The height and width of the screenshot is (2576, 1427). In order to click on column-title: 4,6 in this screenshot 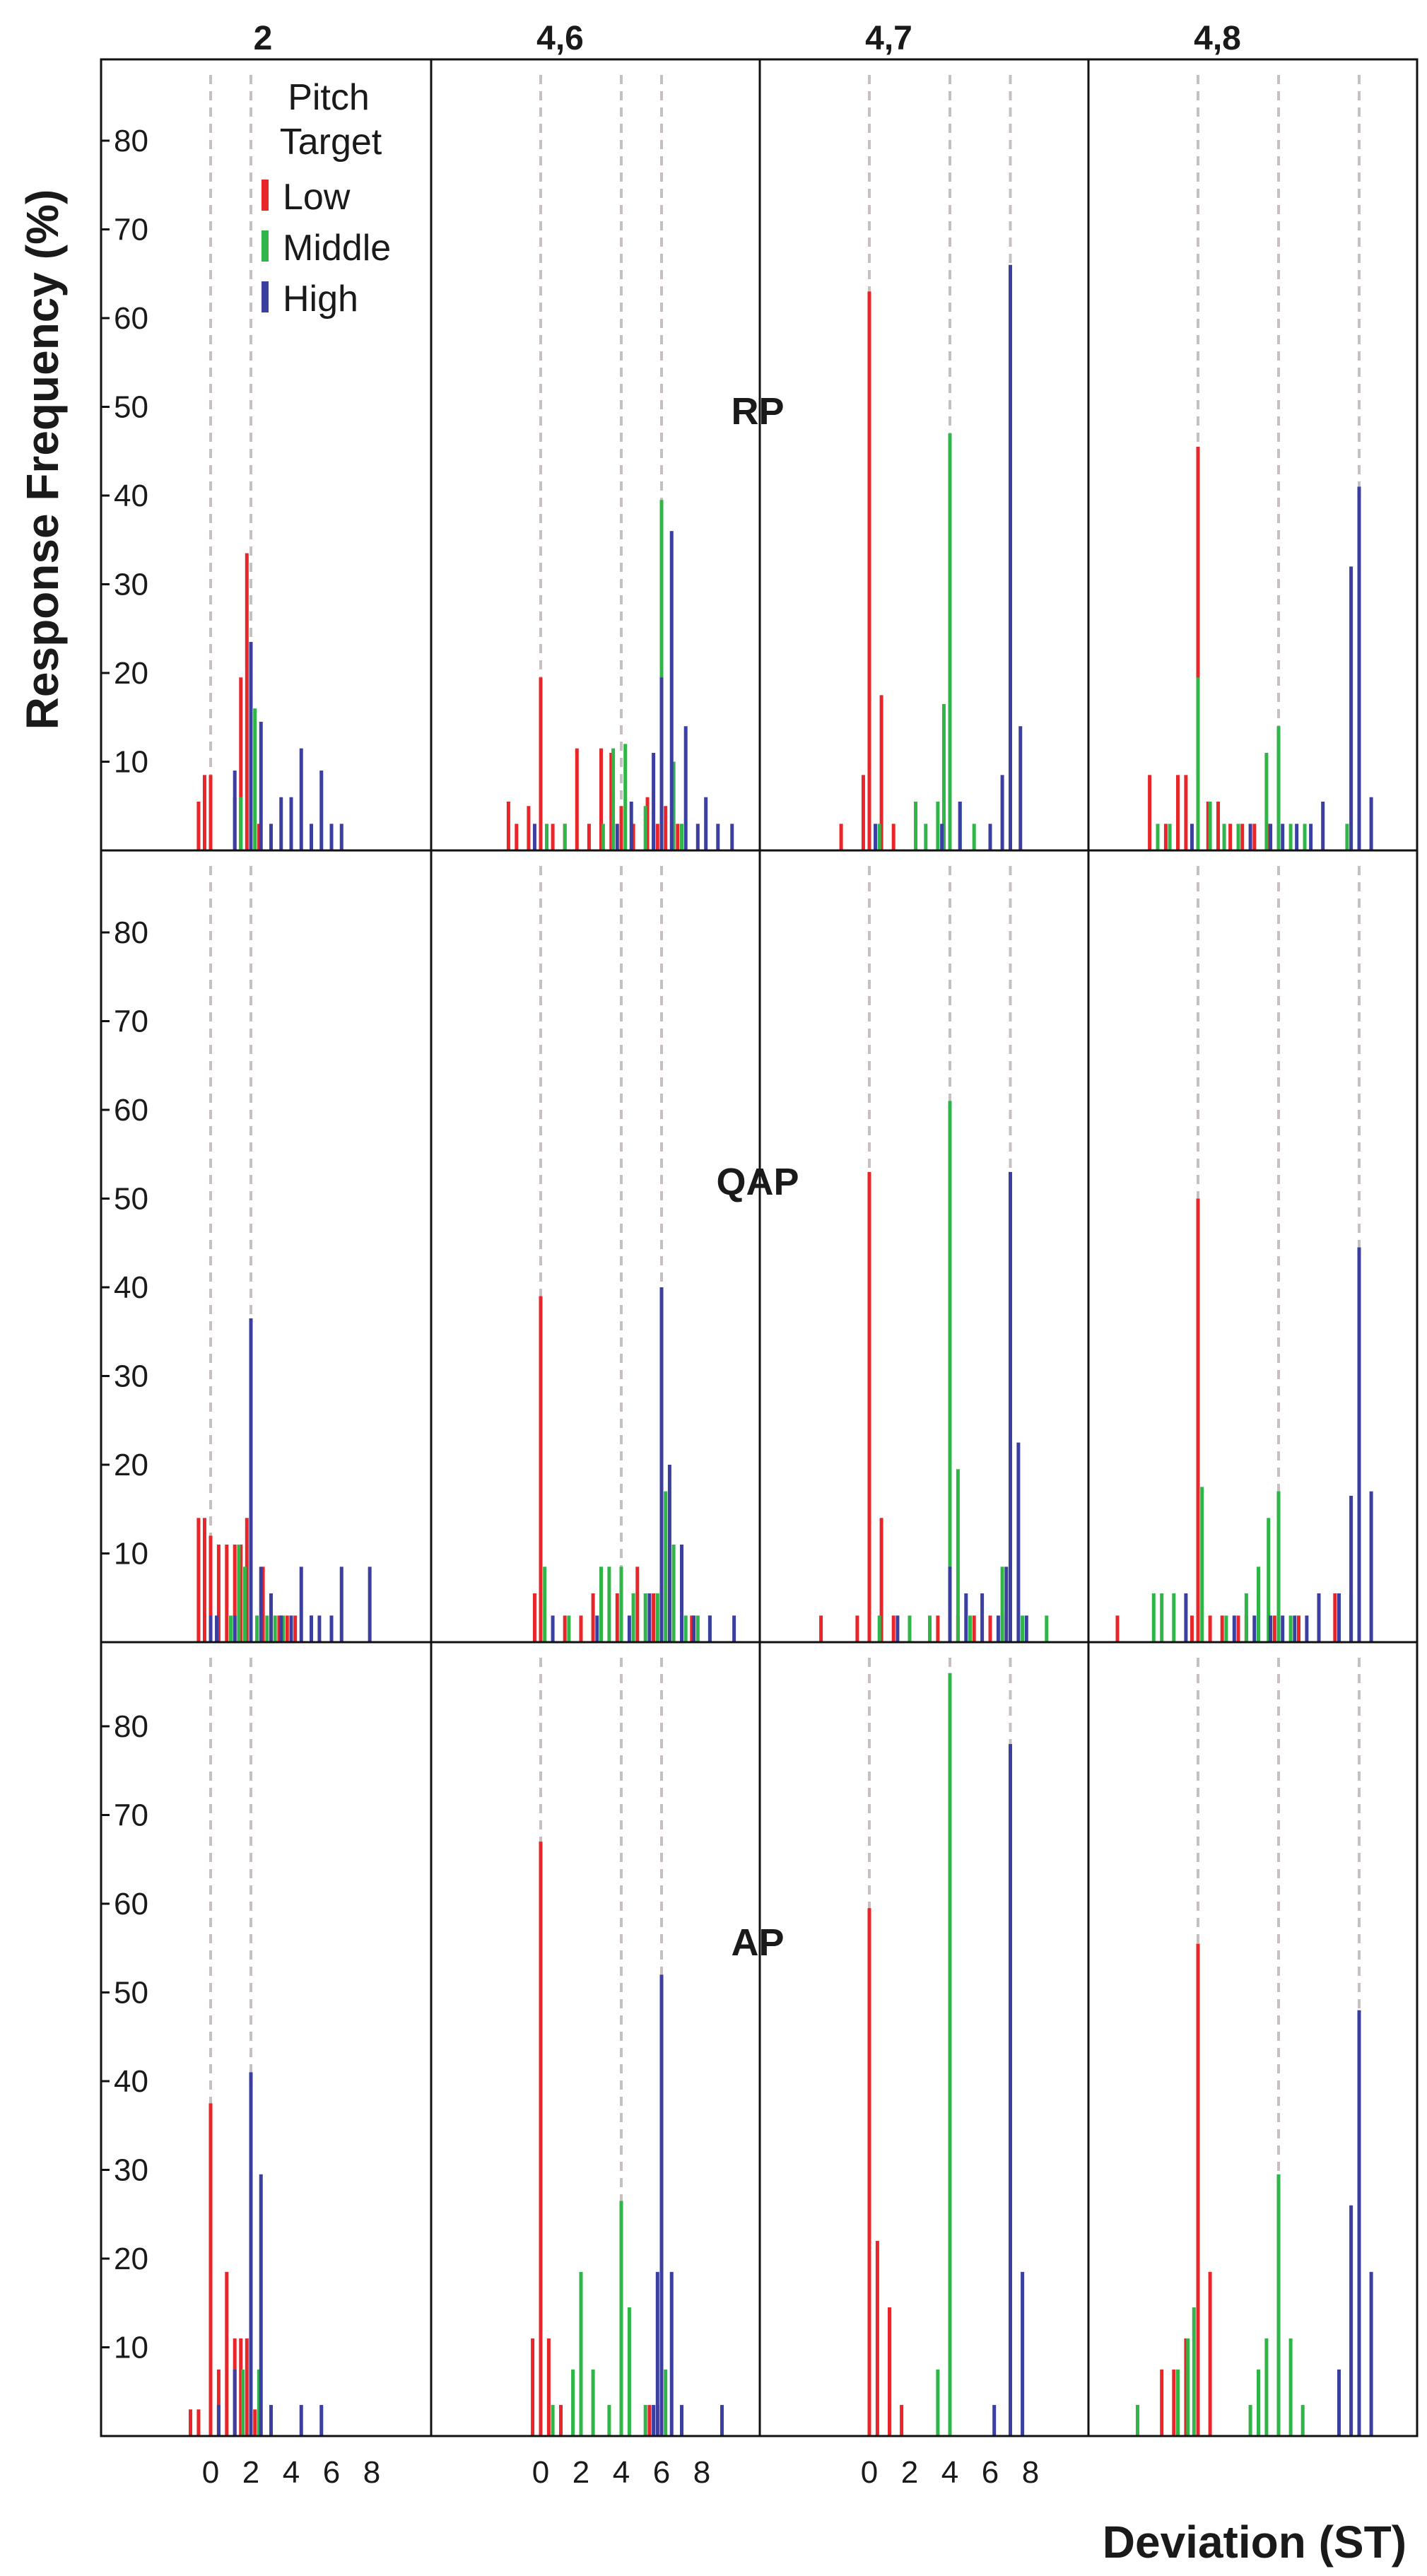, I will do `click(560, 39)`.